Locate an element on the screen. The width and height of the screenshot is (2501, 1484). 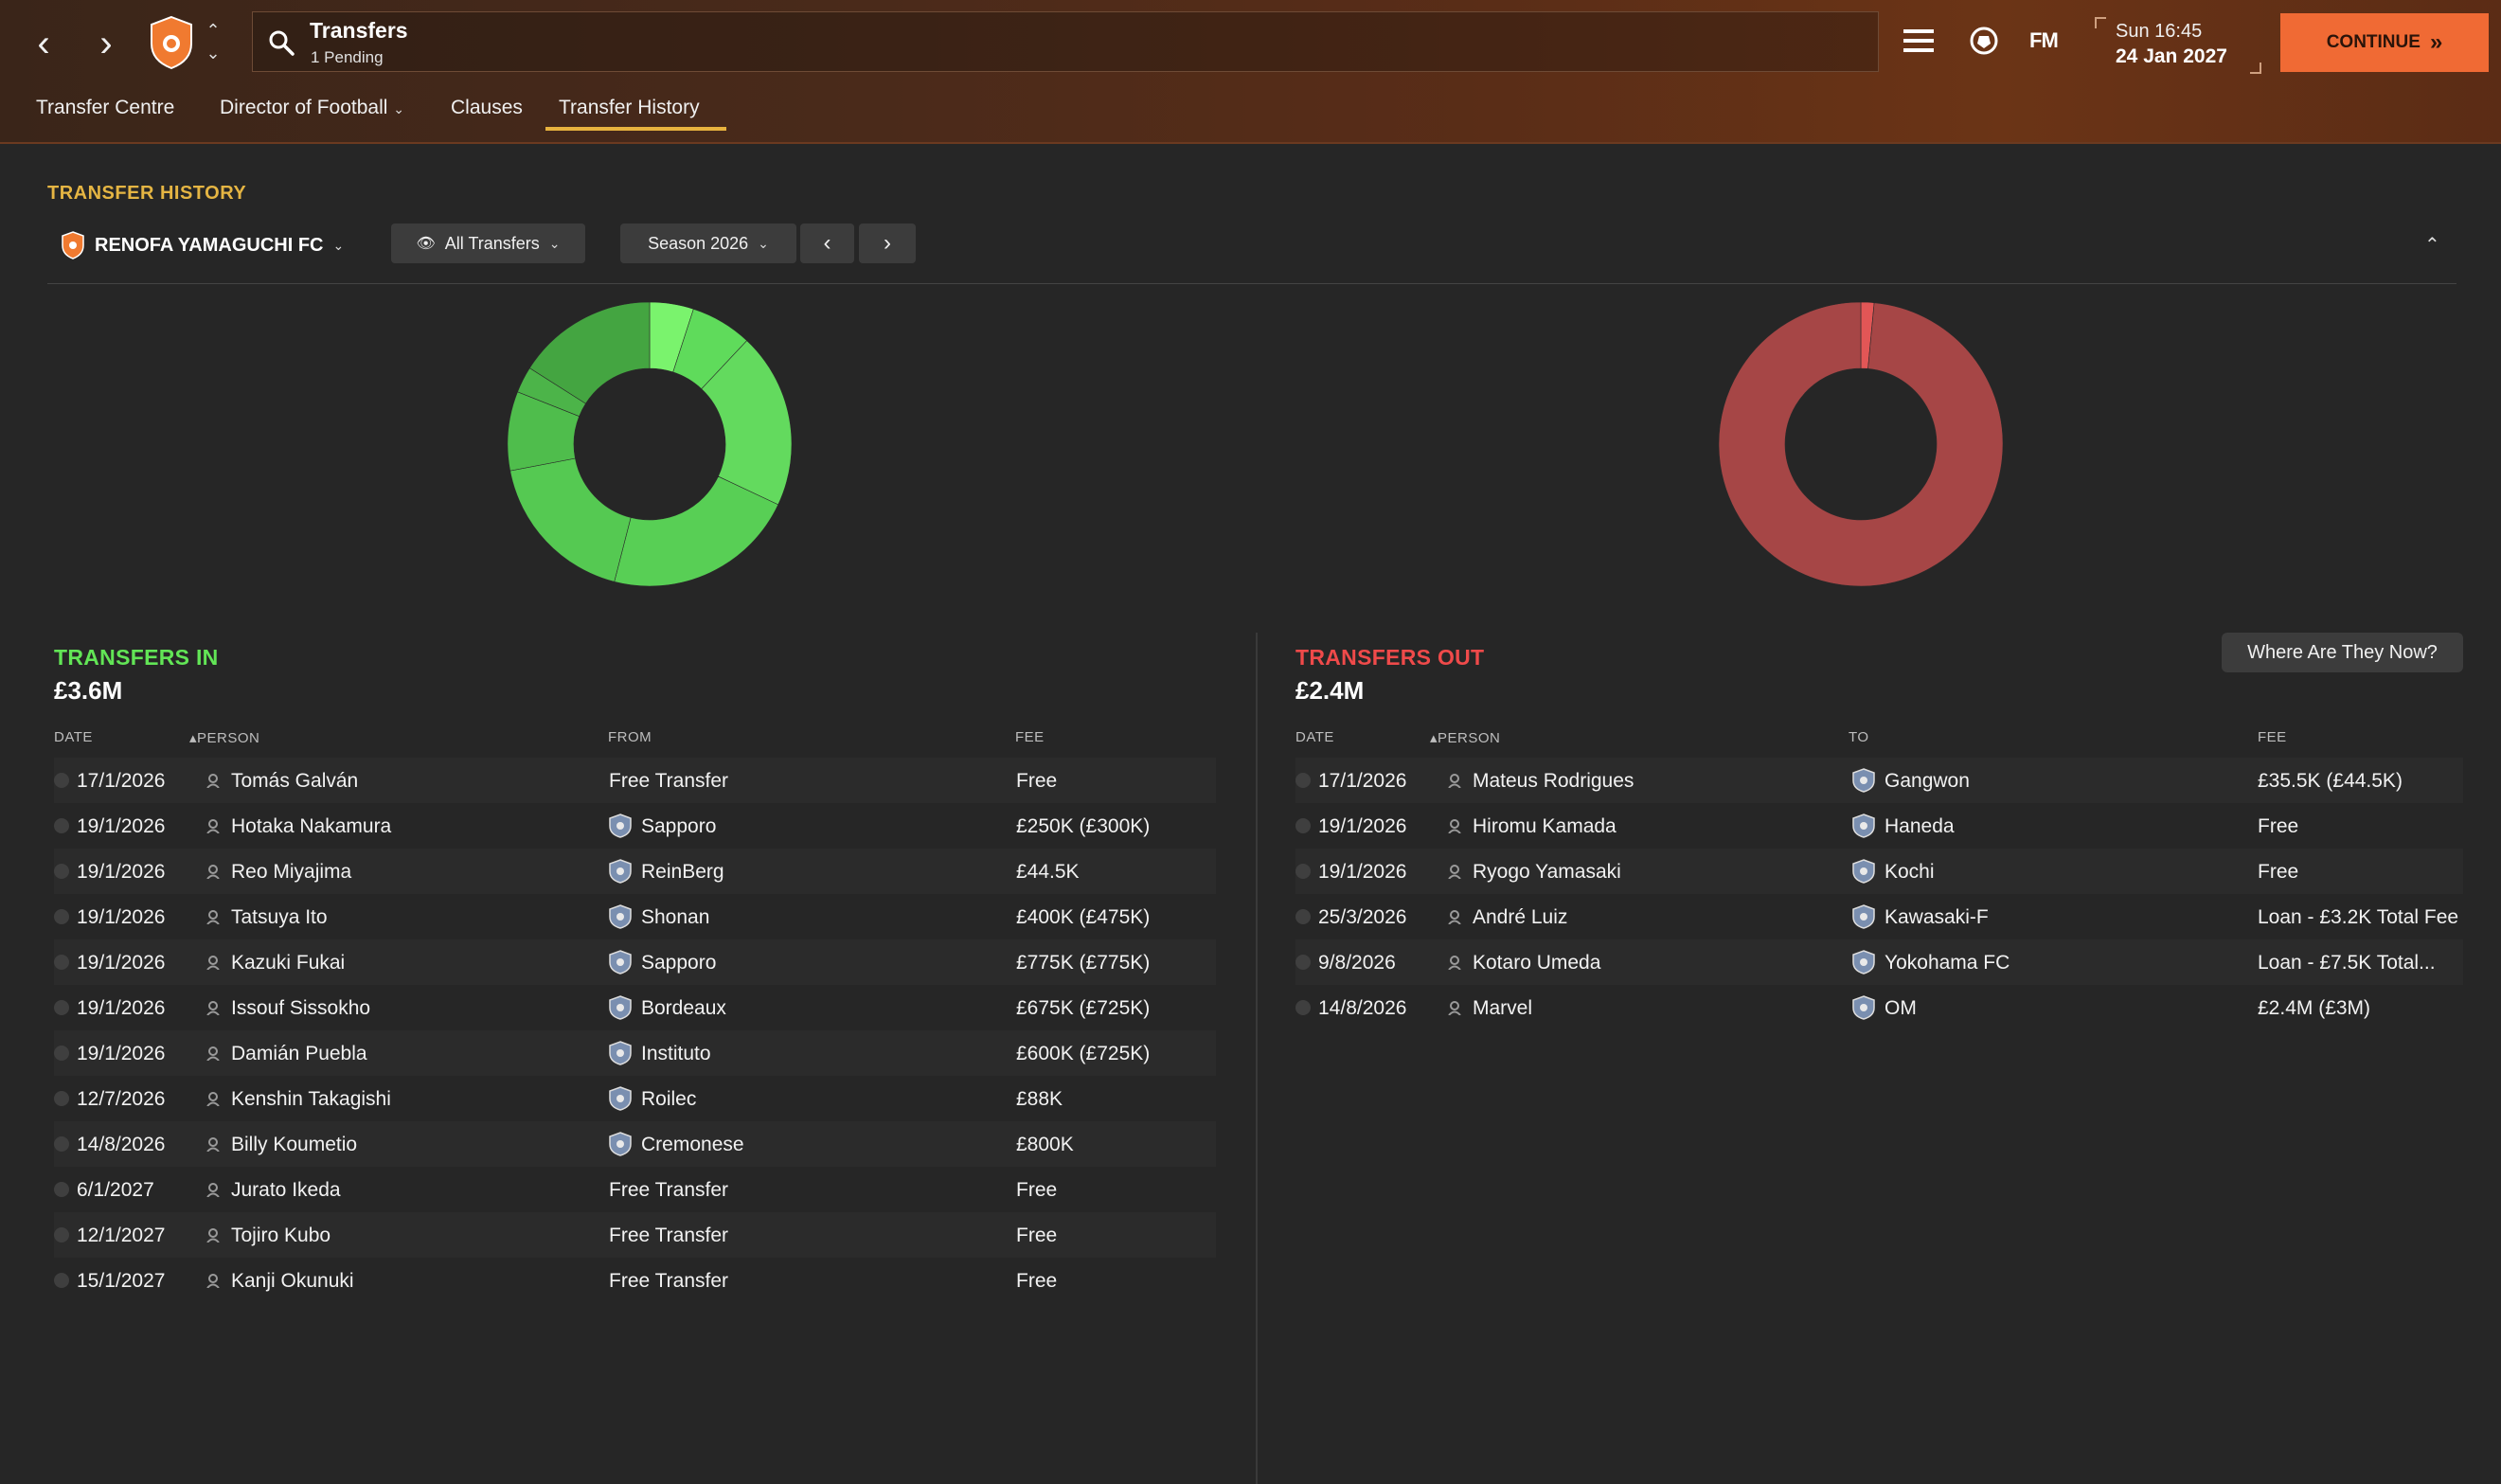
table-row: 12/1/2027 Tojiro Kubo Free Transfer Free is located at coordinates (635, 1235).